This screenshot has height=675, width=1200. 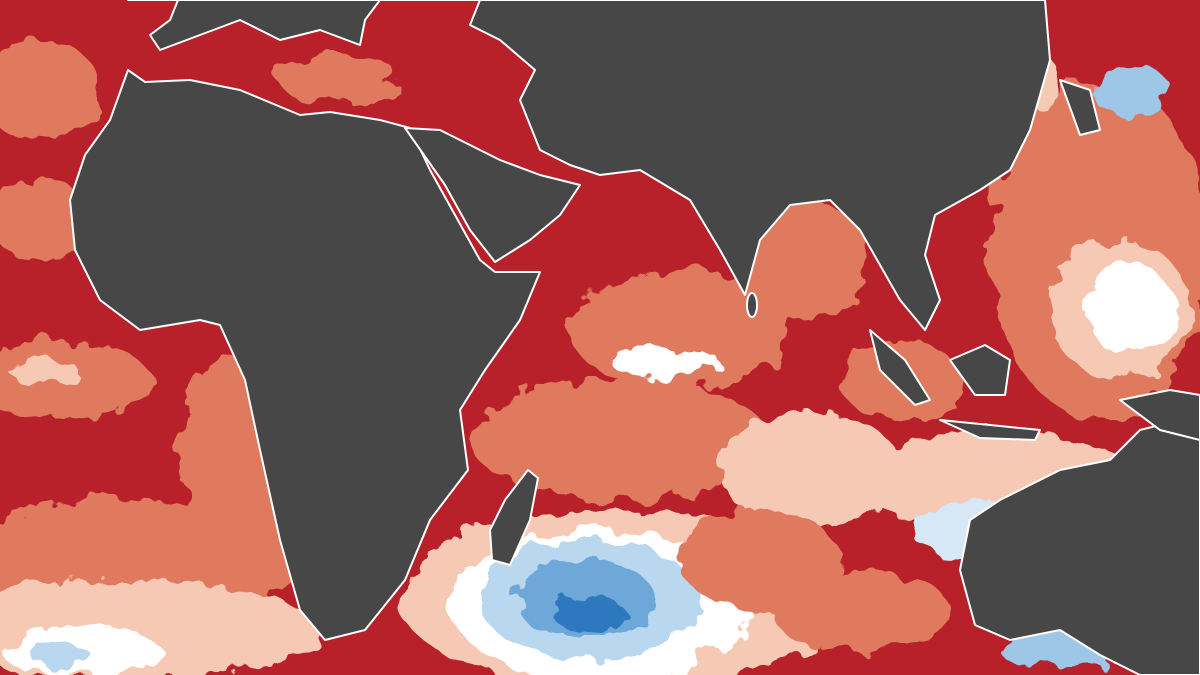 What do you see at coordinates (514, 517) in the screenshot?
I see `madagascar` at bounding box center [514, 517].